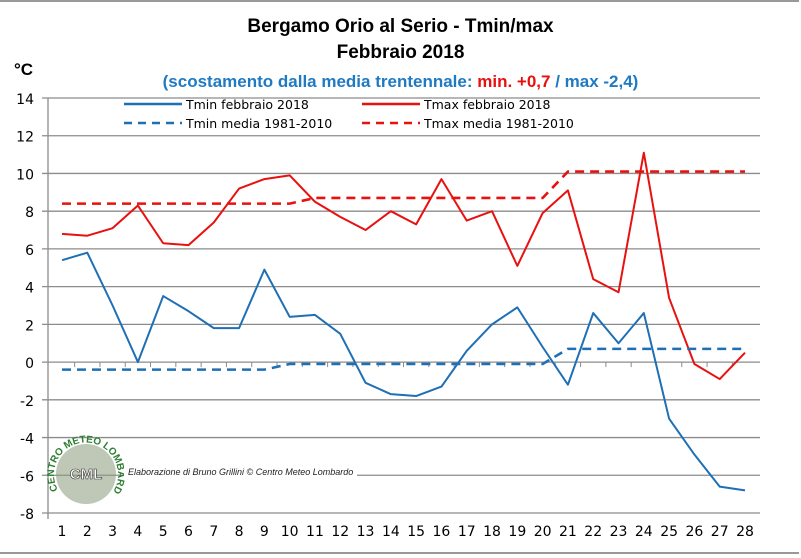 The image size is (801, 558). I want to click on x-tick-label: 13, so click(366, 532).